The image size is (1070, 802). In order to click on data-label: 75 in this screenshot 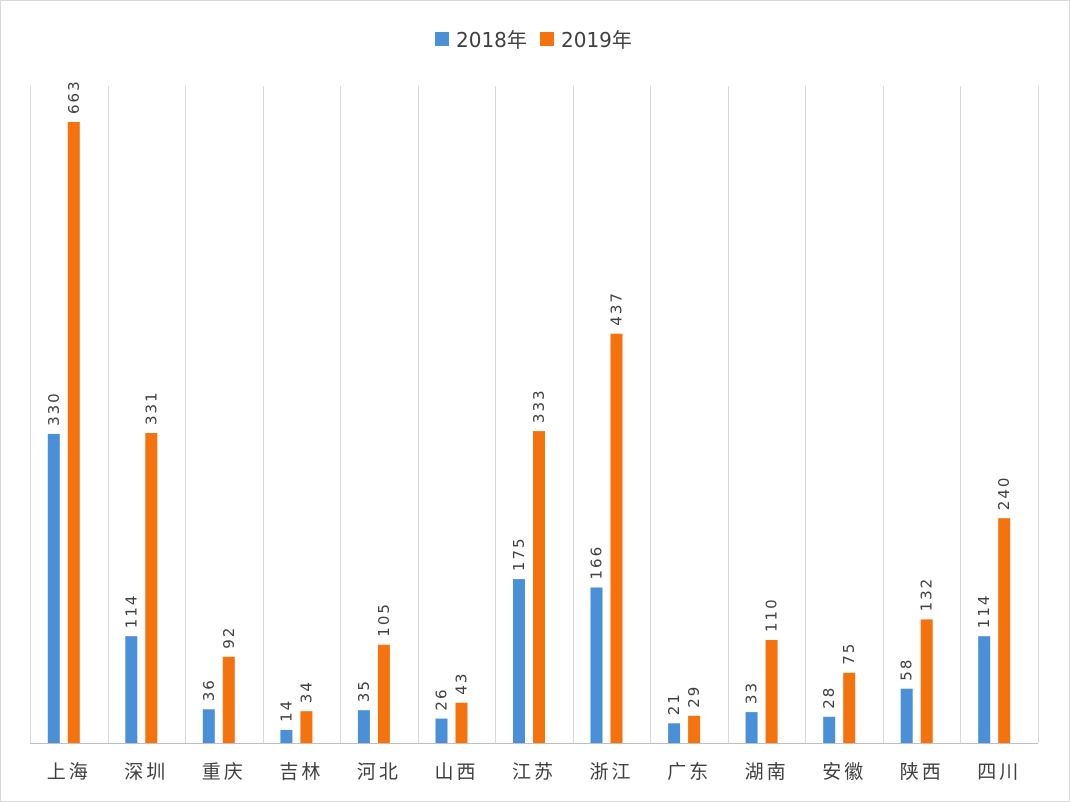, I will do `click(849, 653)`.